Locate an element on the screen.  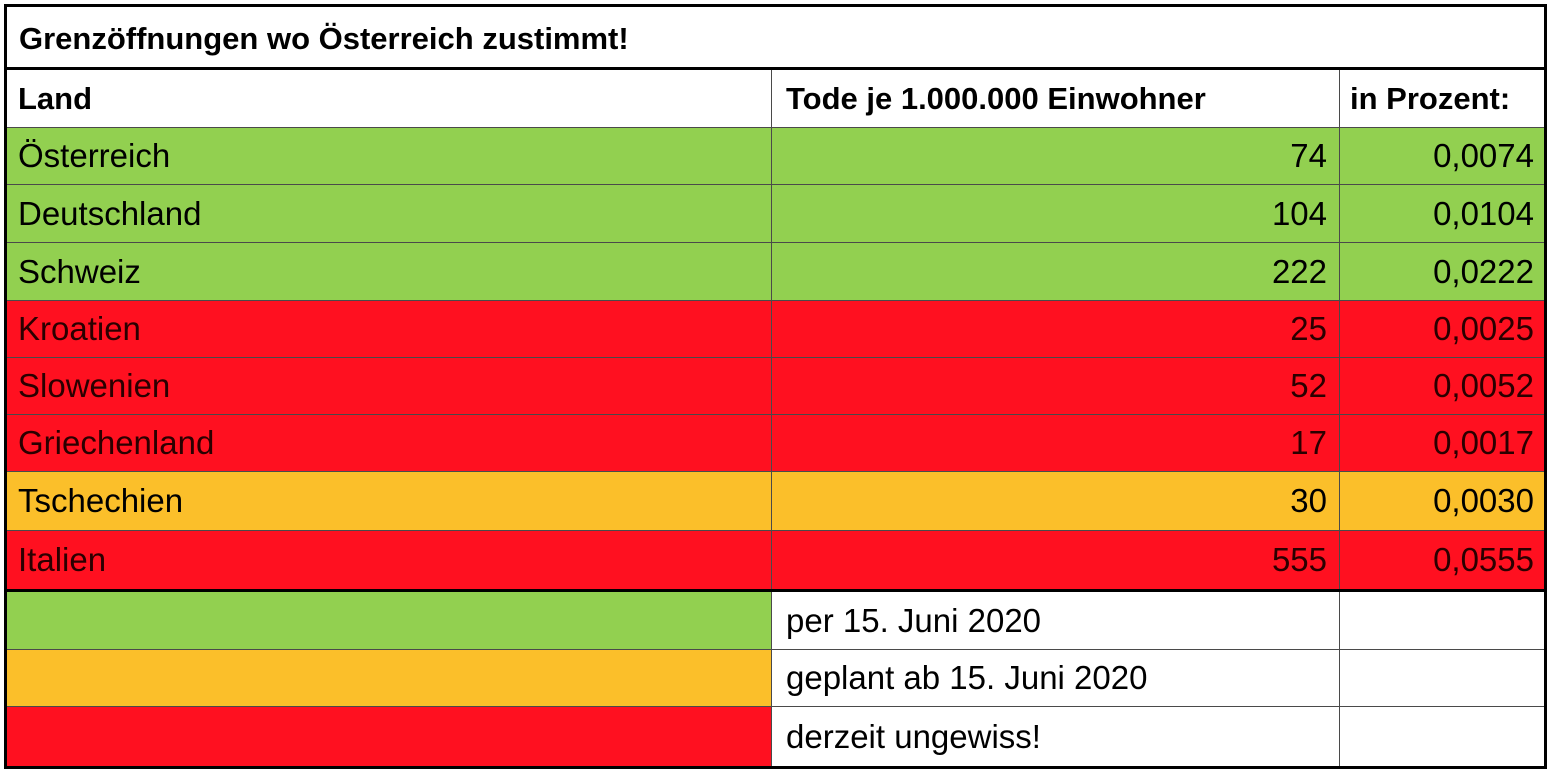
cell-tode: 104 is located at coordinates (1056, 213).